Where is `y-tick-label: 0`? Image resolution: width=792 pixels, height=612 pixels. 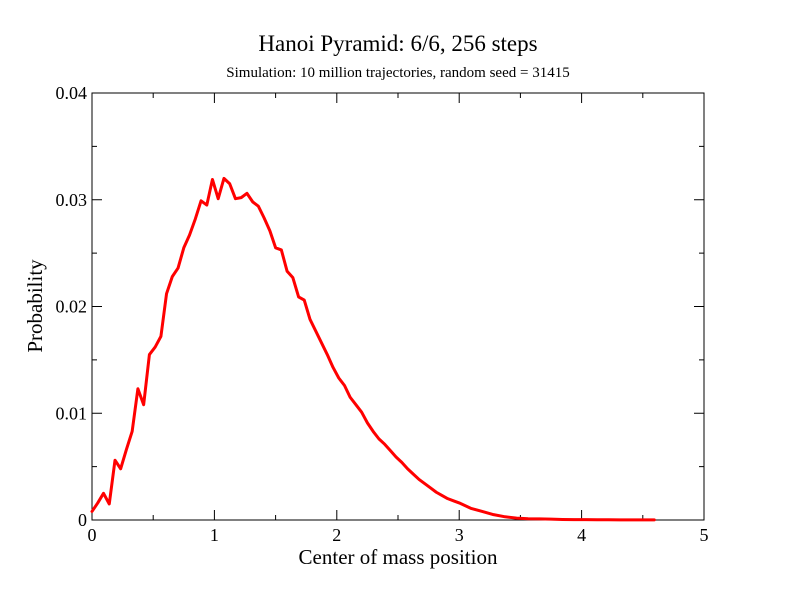
y-tick-label: 0 is located at coordinates (82, 520).